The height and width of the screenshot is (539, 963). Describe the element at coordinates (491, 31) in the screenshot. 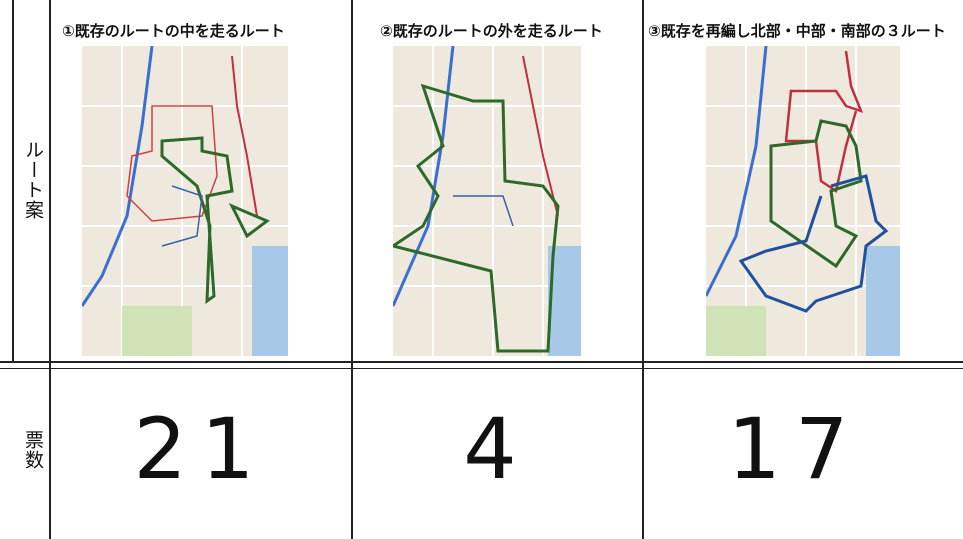

I see `column-title: ②既存のルートの外を走るルート` at that location.